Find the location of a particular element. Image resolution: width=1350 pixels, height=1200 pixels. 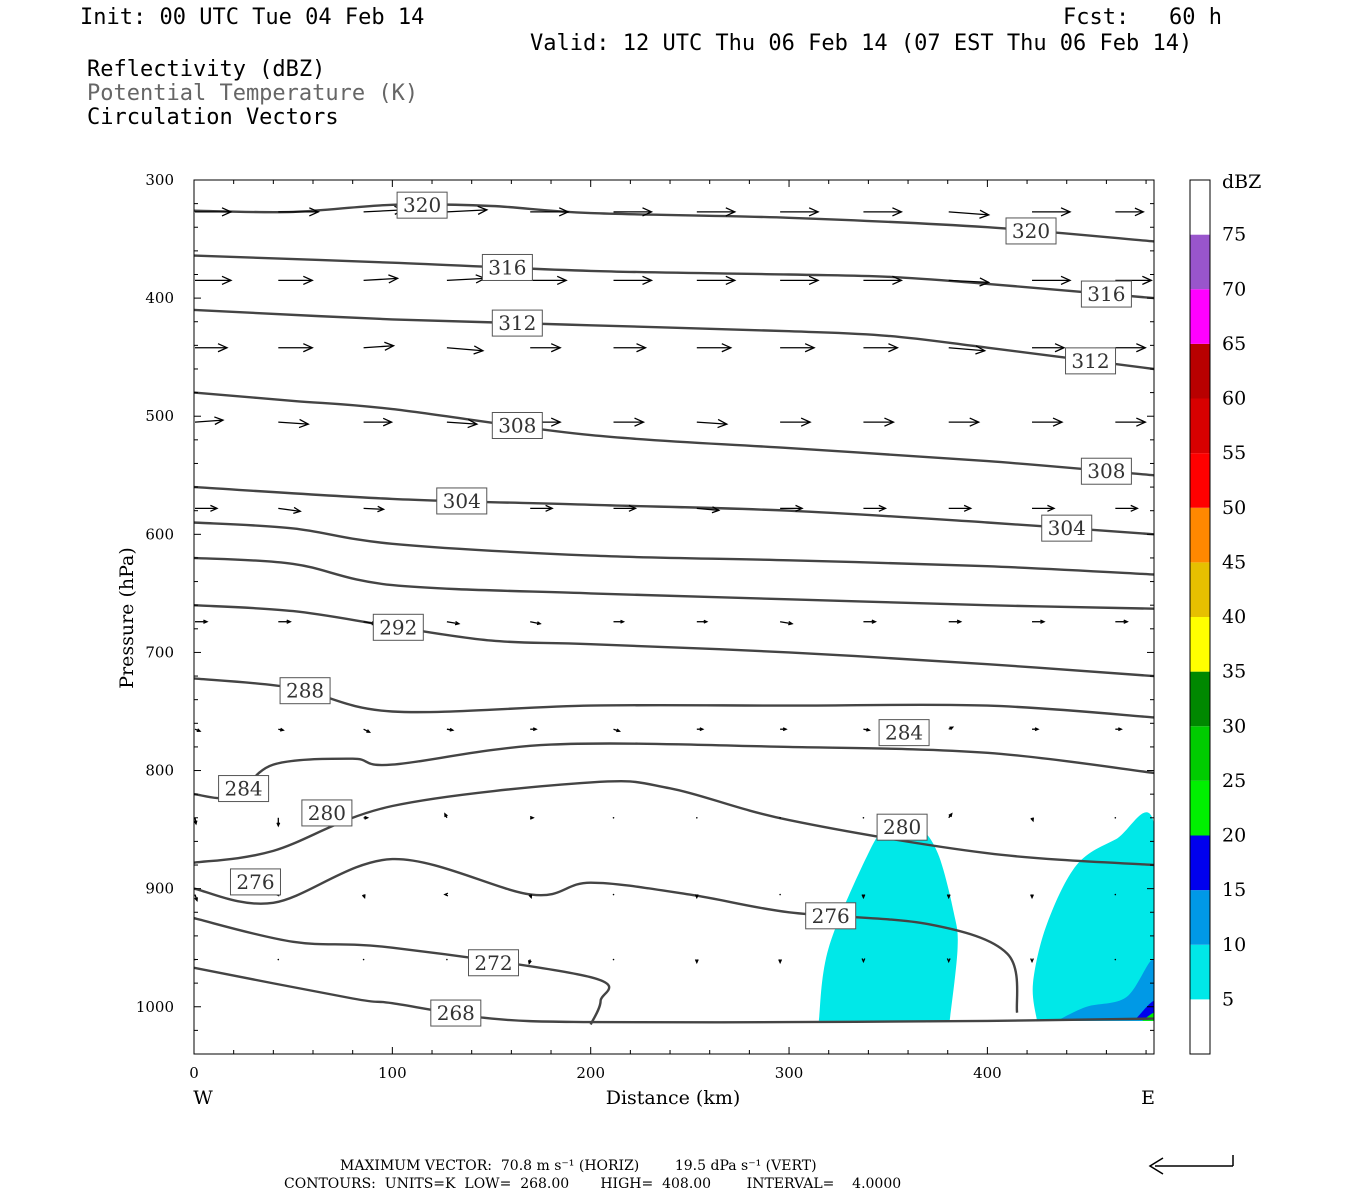

x-axis-title: Distance (km) is located at coordinates (673, 1098).